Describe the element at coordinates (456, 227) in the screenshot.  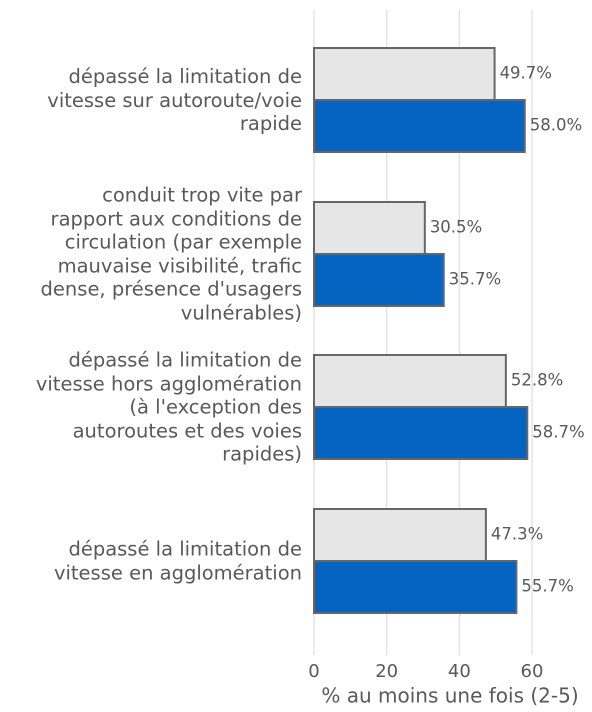
I see `value-label: 30.5%` at that location.